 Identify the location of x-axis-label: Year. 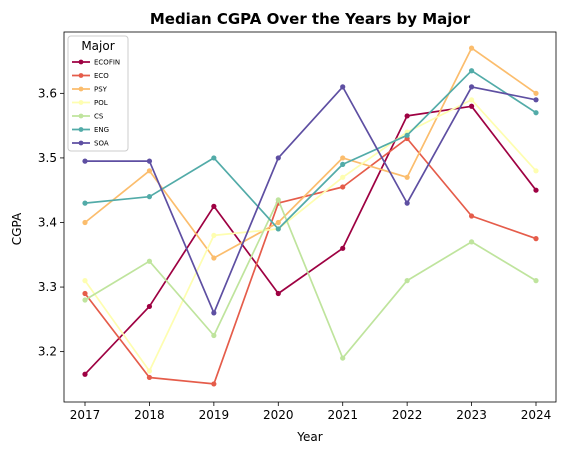
(309, 437).